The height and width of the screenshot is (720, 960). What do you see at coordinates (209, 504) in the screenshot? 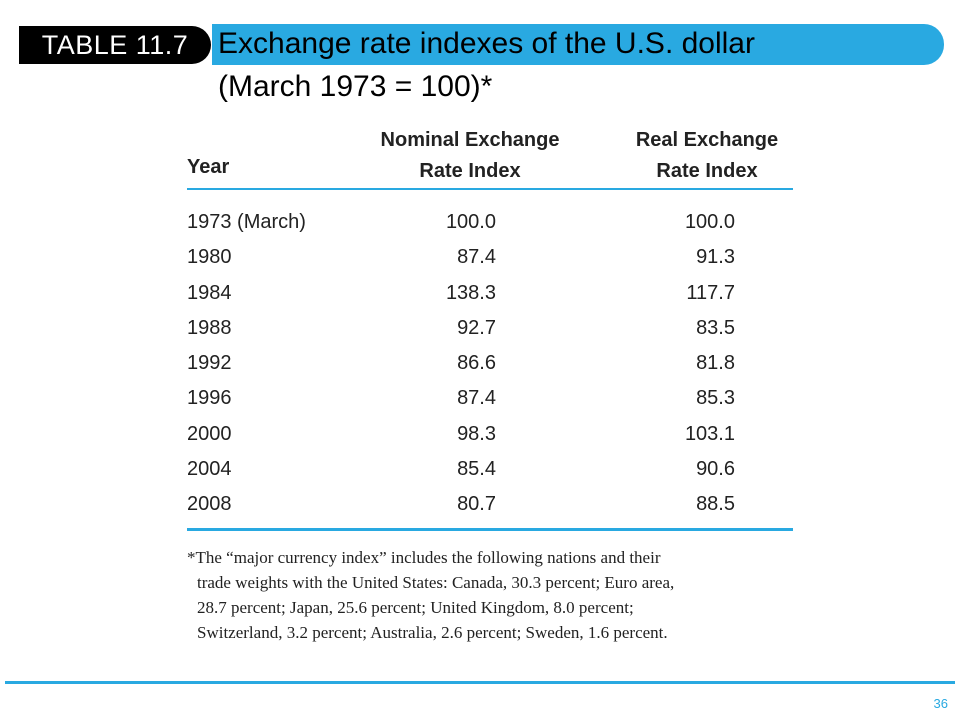
I see `cell-year: 2008` at bounding box center [209, 504].